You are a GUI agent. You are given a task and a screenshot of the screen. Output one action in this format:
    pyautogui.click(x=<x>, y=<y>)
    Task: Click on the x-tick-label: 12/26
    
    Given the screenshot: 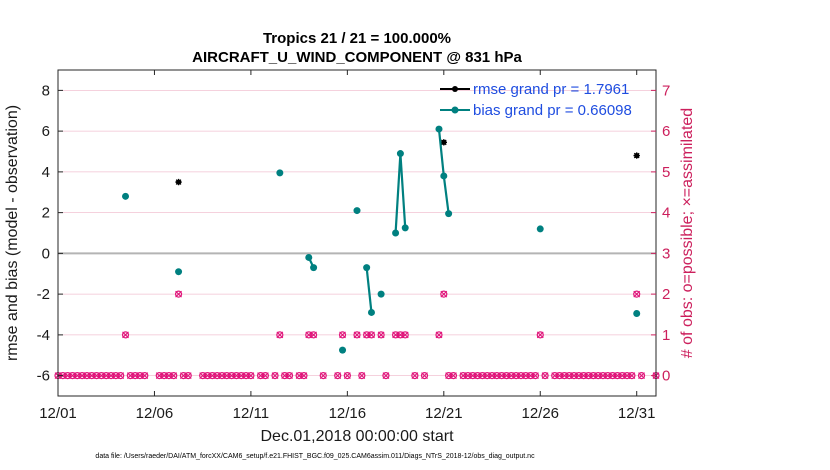 What is the action you would take?
    pyautogui.click(x=540, y=413)
    